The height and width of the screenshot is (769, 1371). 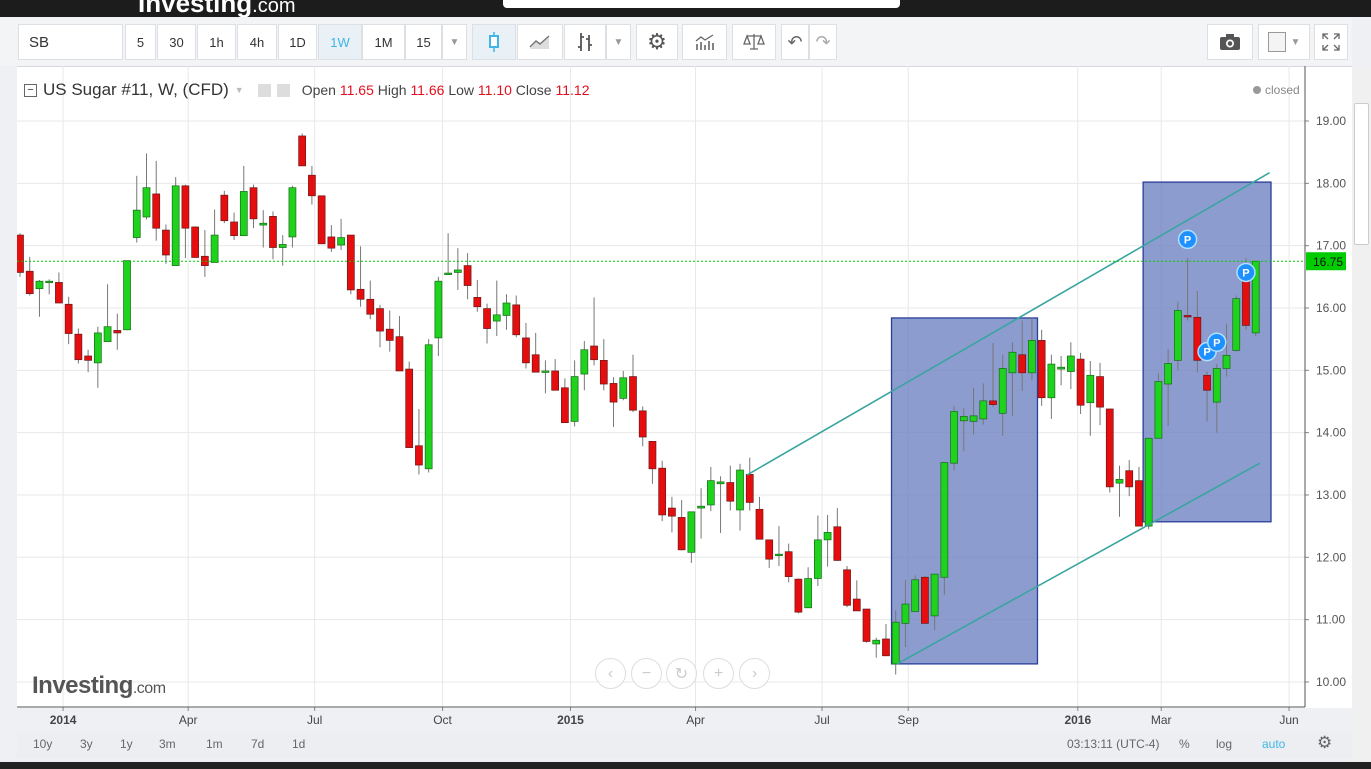 I want to click on interval-dropdown: ▼, so click(x=454, y=42).